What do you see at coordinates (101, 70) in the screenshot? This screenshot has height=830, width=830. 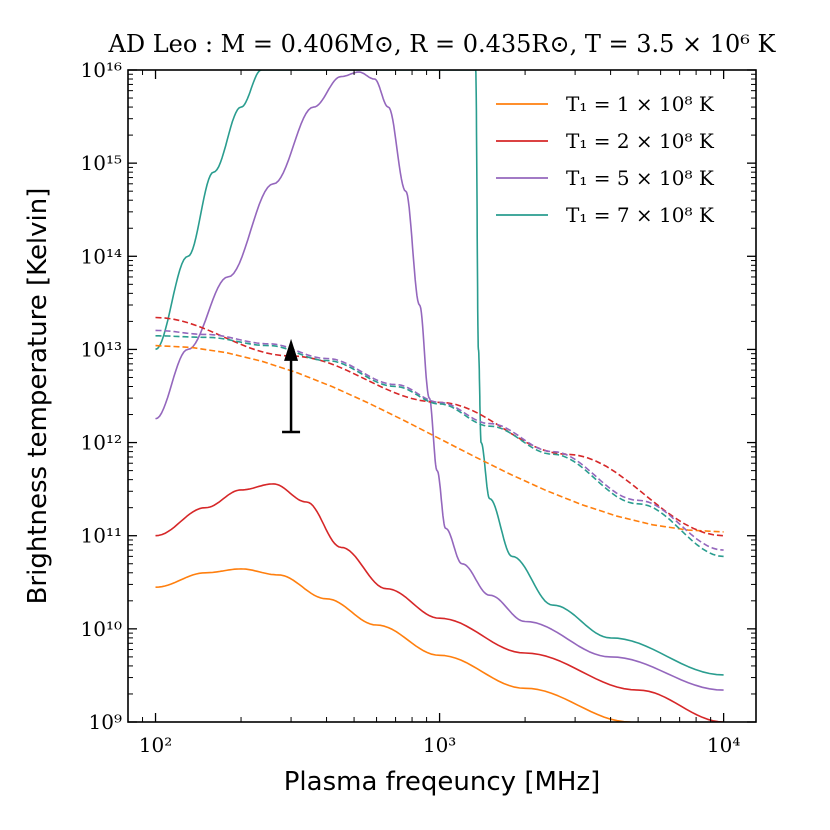 I see `y-tick-label: 10¹⁶` at bounding box center [101, 70].